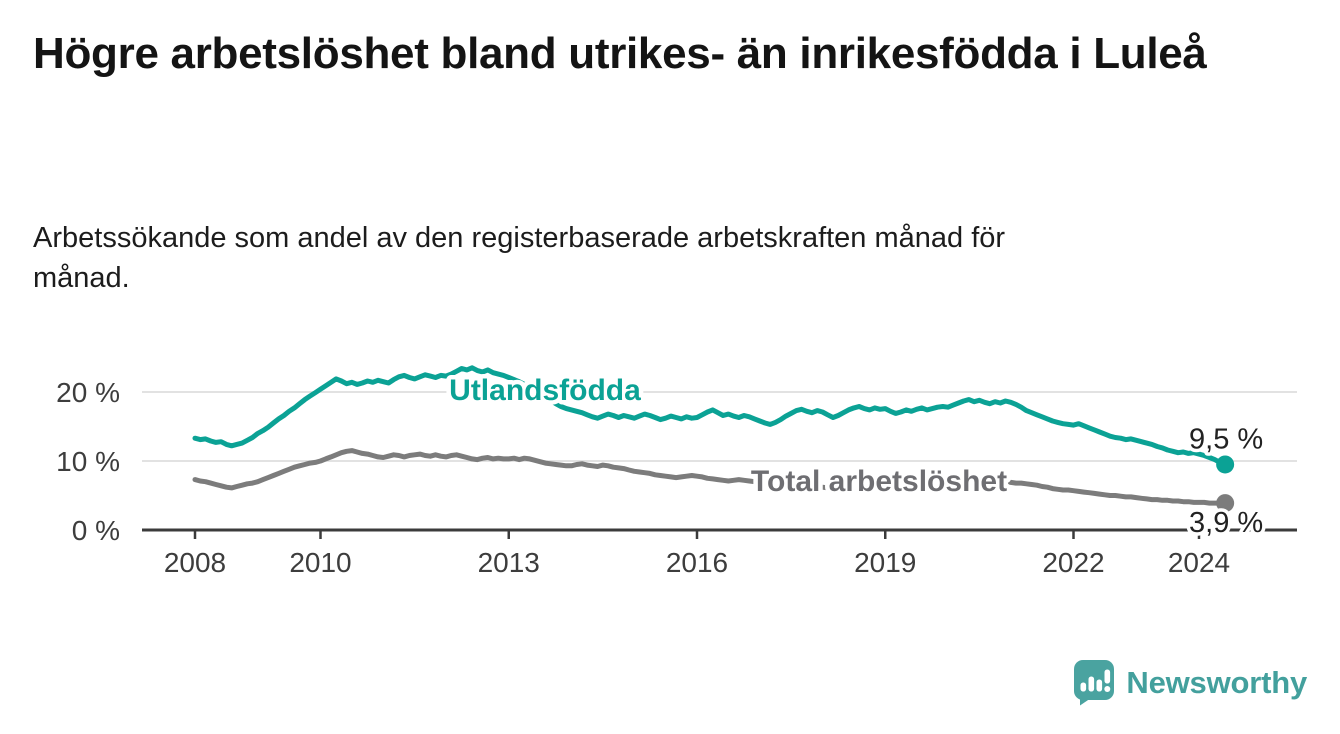 Image resolution: width=1340 pixels, height=734 pixels. What do you see at coordinates (509, 562) in the screenshot?
I see `x-tick-label: 2013` at bounding box center [509, 562].